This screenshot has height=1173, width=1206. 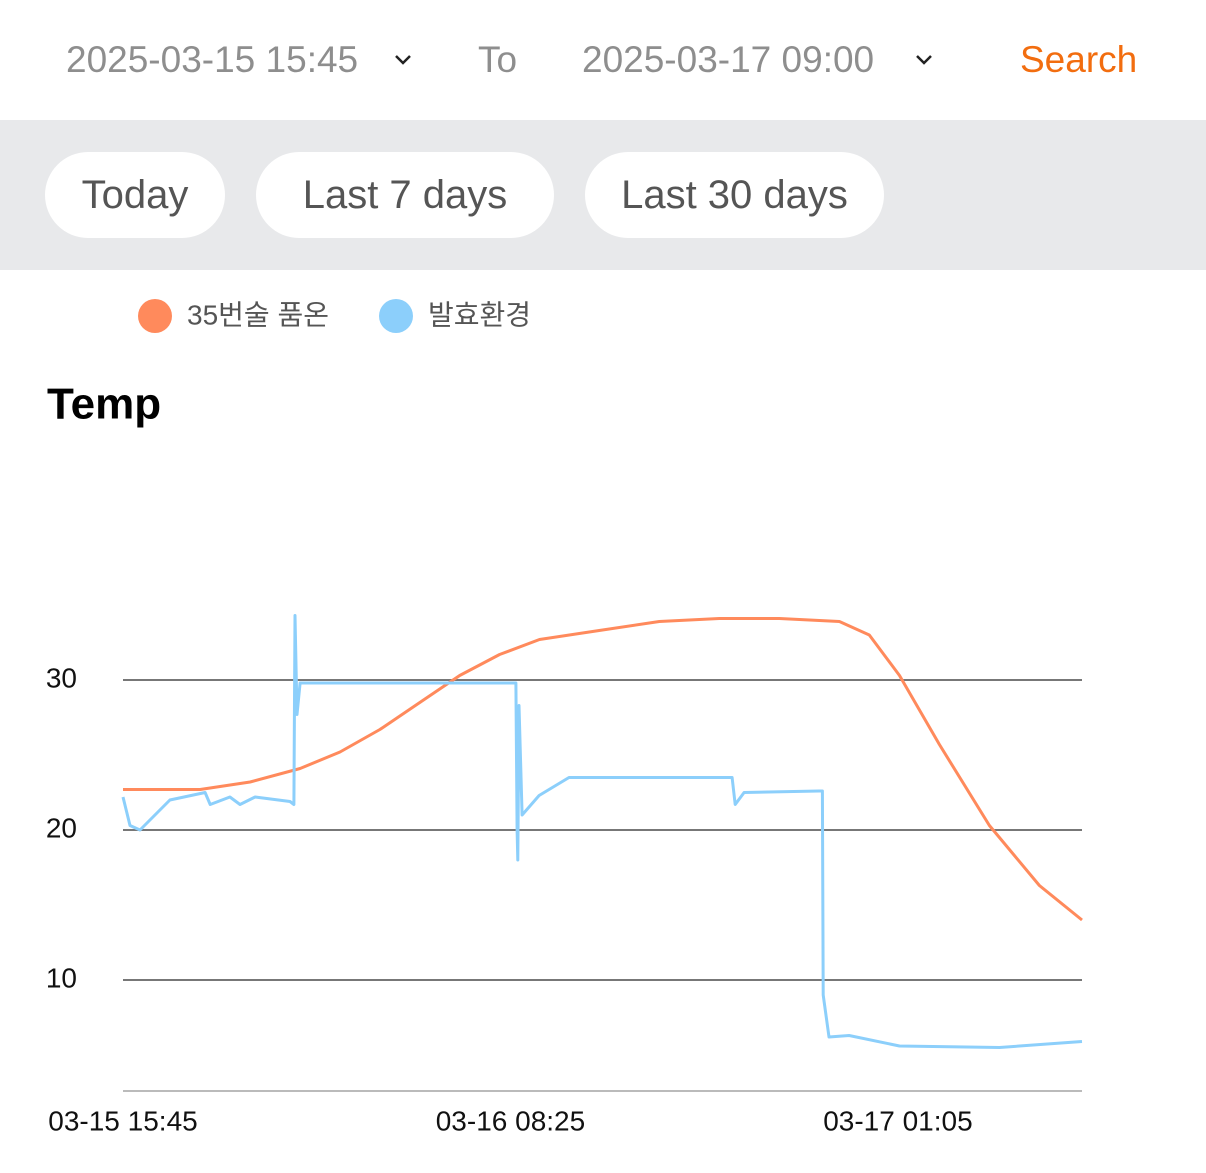 What do you see at coordinates (135, 195) in the screenshot?
I see `range-button: Today` at bounding box center [135, 195].